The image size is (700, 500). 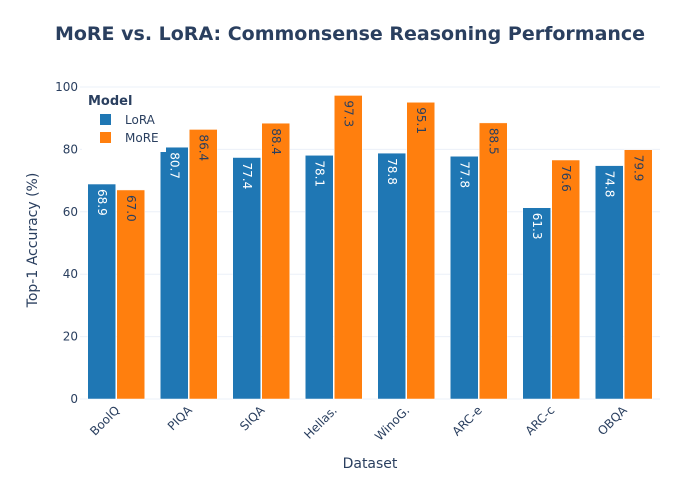 What do you see at coordinates (105, 119) in the screenshot?
I see `legend-swatch-lora` at bounding box center [105, 119].